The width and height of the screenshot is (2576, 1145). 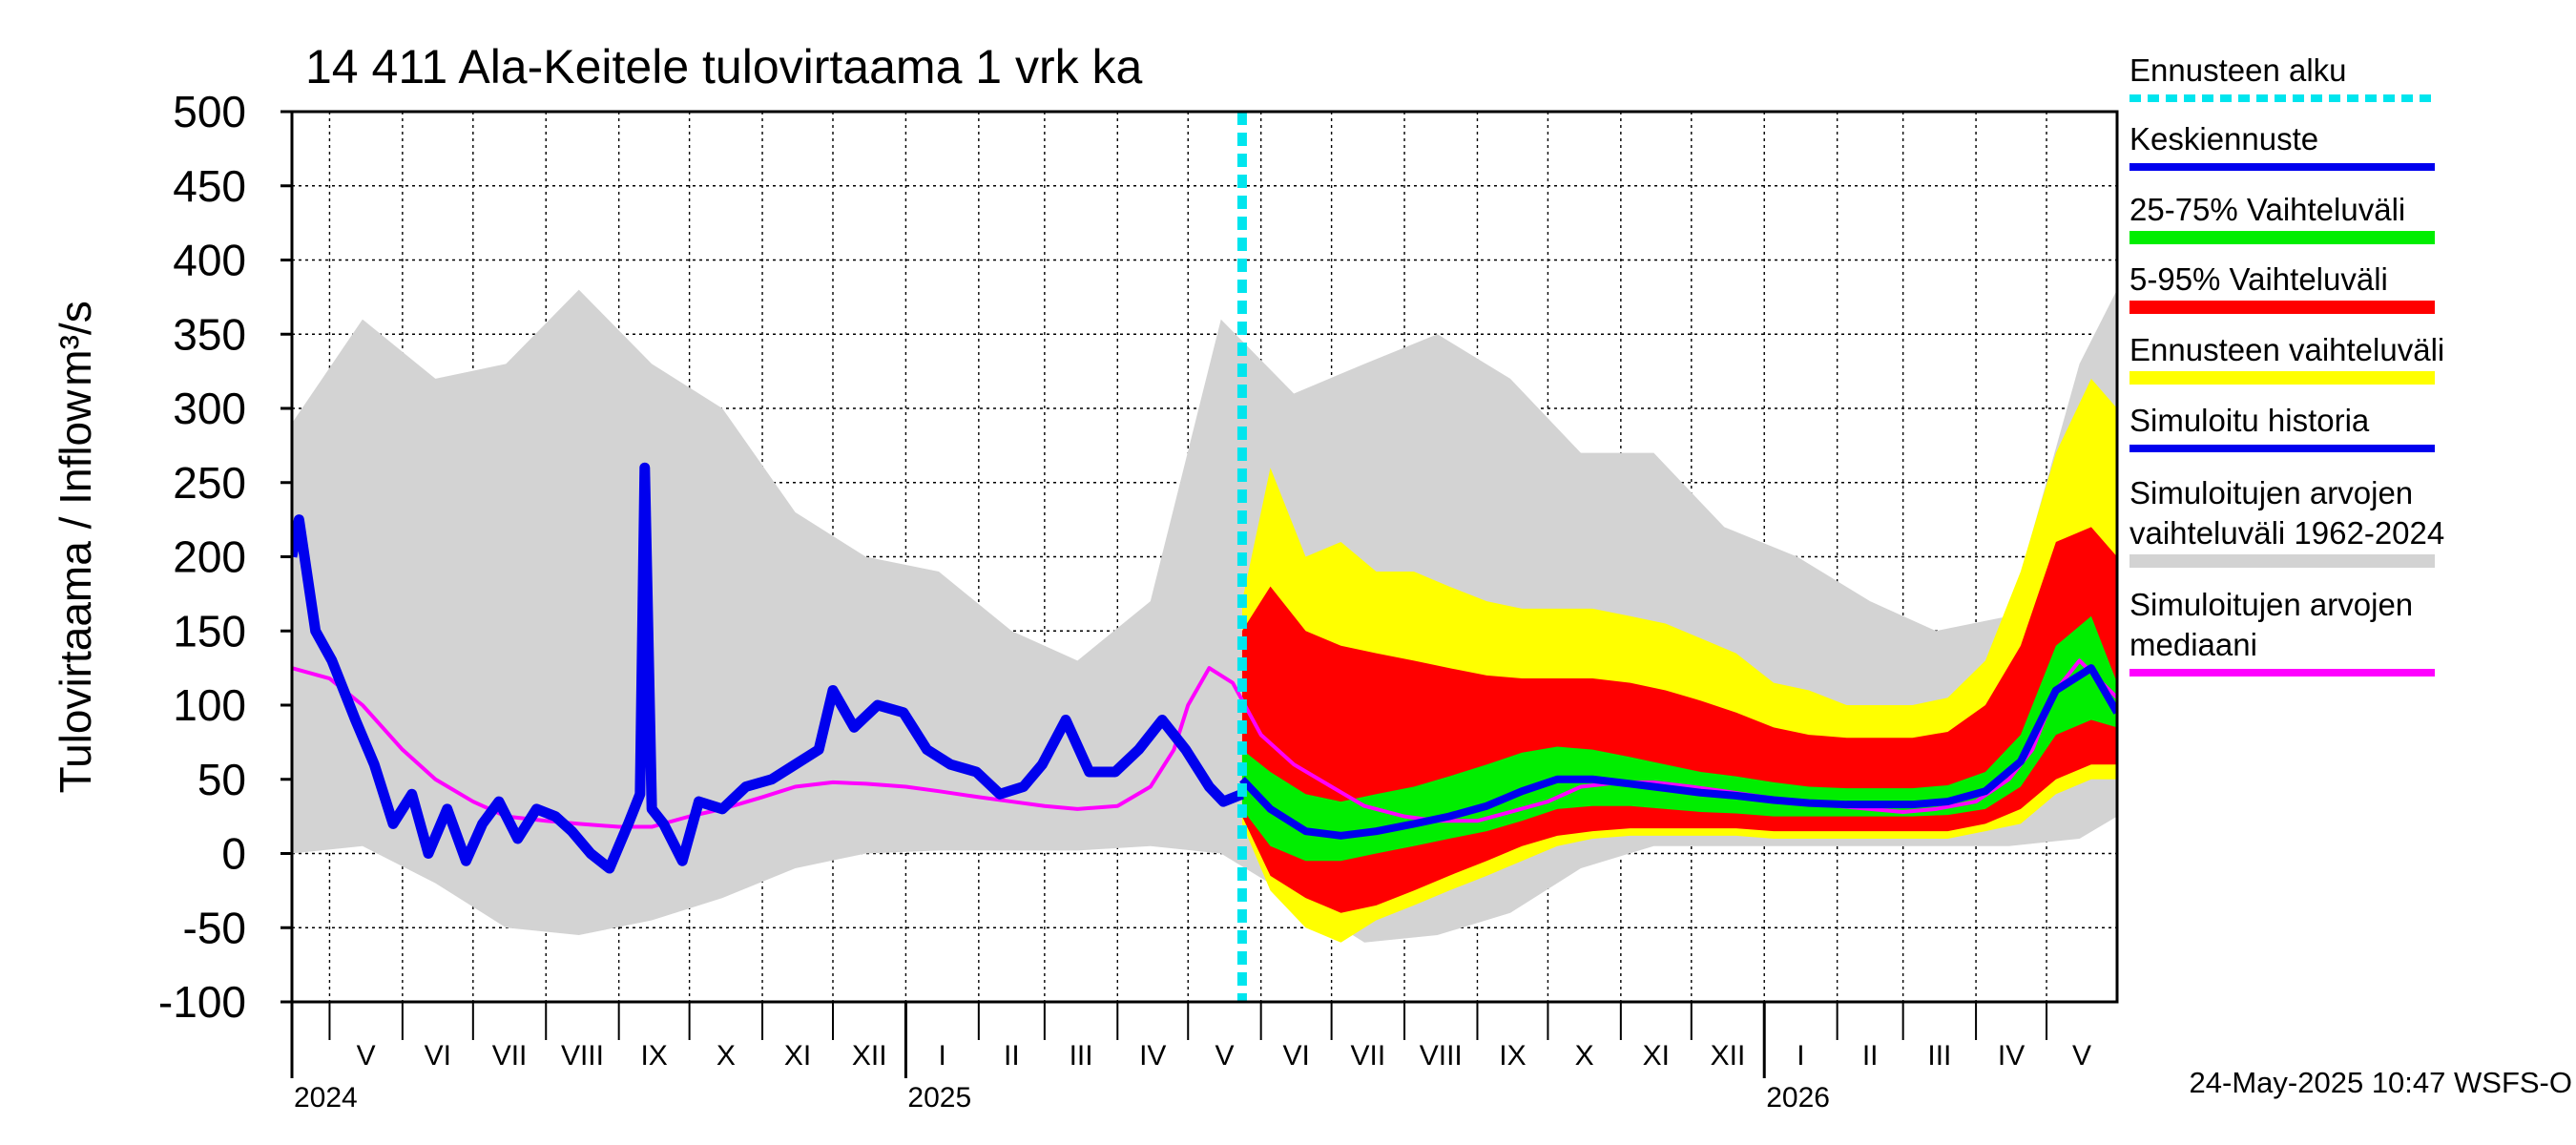 What do you see at coordinates (209, 260) in the screenshot?
I see `y-tick-label: 400` at bounding box center [209, 260].